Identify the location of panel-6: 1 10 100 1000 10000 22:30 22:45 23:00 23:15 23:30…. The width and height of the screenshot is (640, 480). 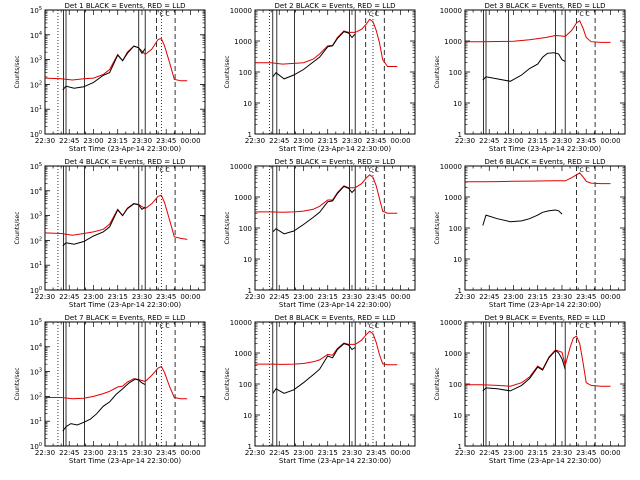
(530, 233).